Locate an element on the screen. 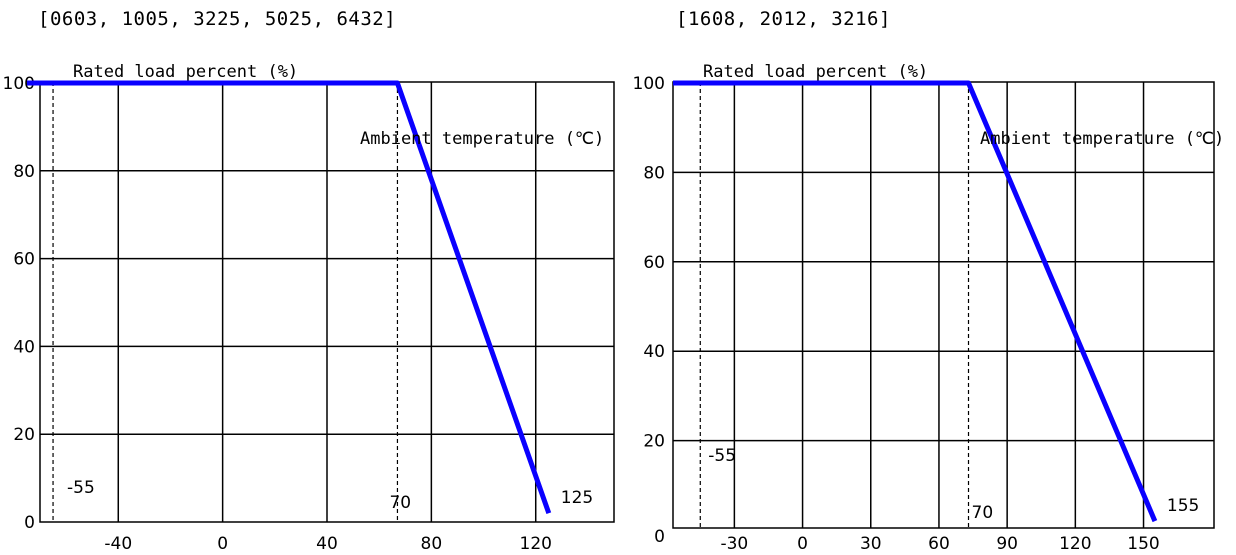  x-tick-label: -30 is located at coordinates (734, 544).